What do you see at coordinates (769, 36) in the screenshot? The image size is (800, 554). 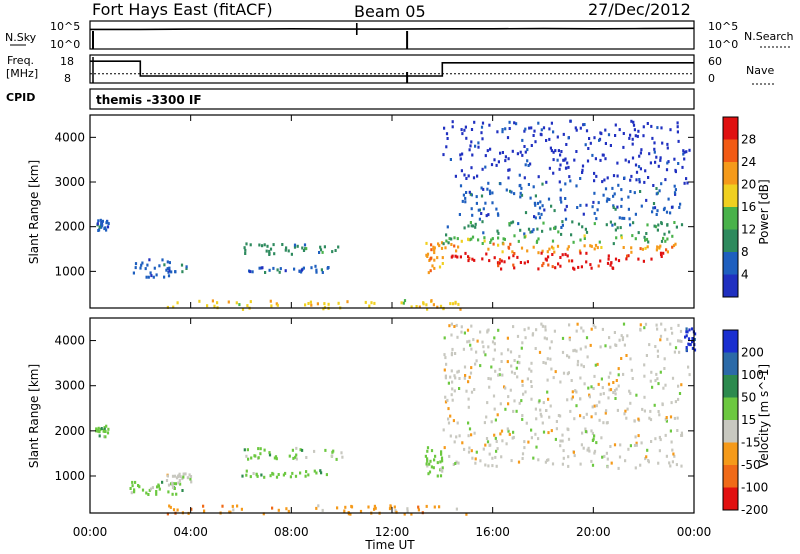 I see `nsearch-label: N.Search` at bounding box center [769, 36].